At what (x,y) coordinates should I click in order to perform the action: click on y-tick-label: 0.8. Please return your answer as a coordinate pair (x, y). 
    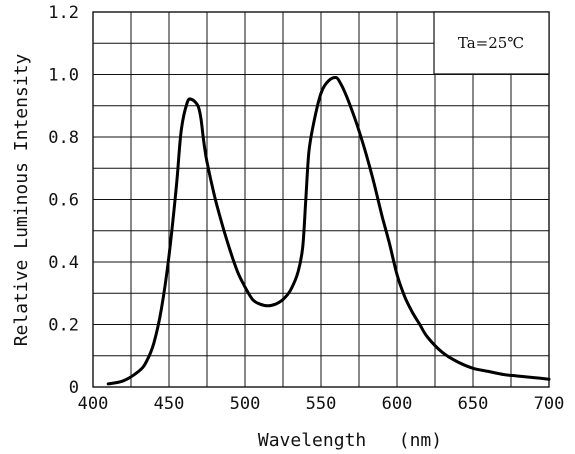
    Looking at the image, I should click on (63, 138).